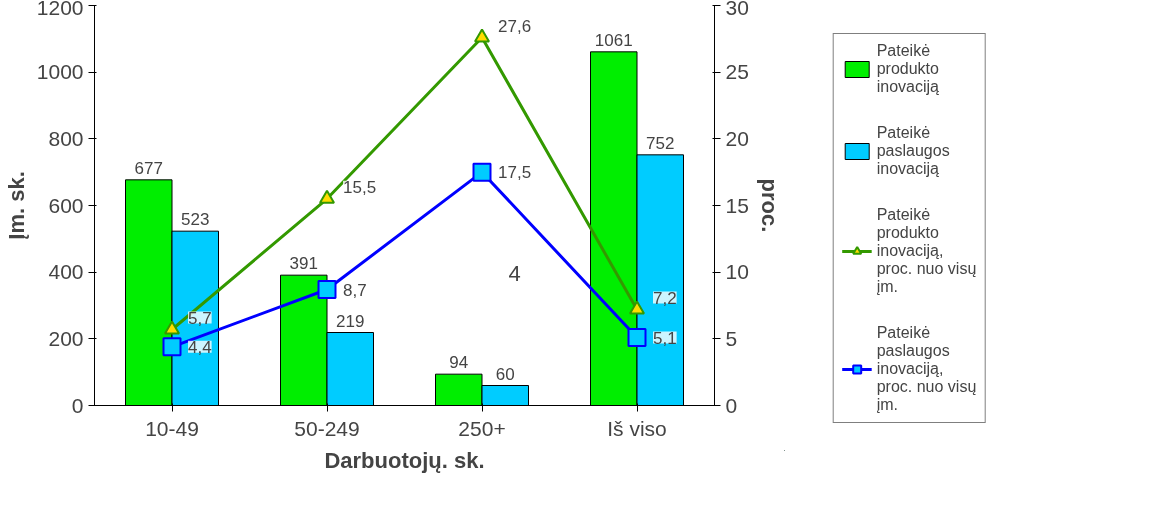  I want to click on data-label: 1061, so click(613, 40).